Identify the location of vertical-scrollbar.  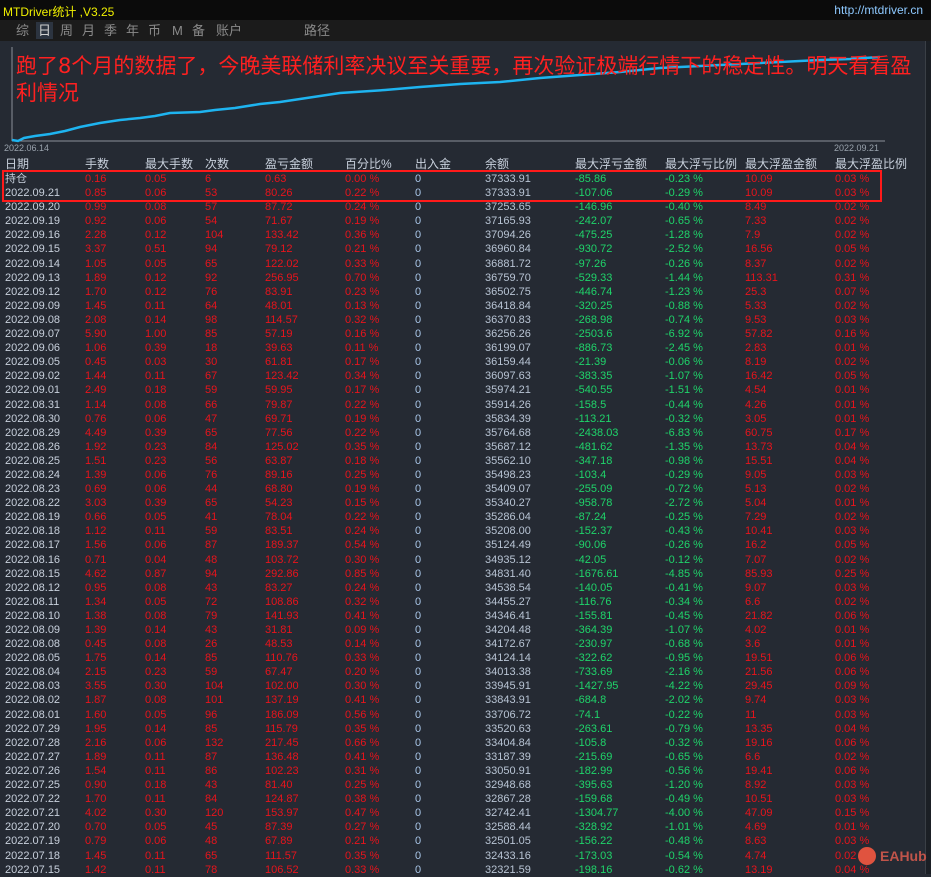
(928, 457).